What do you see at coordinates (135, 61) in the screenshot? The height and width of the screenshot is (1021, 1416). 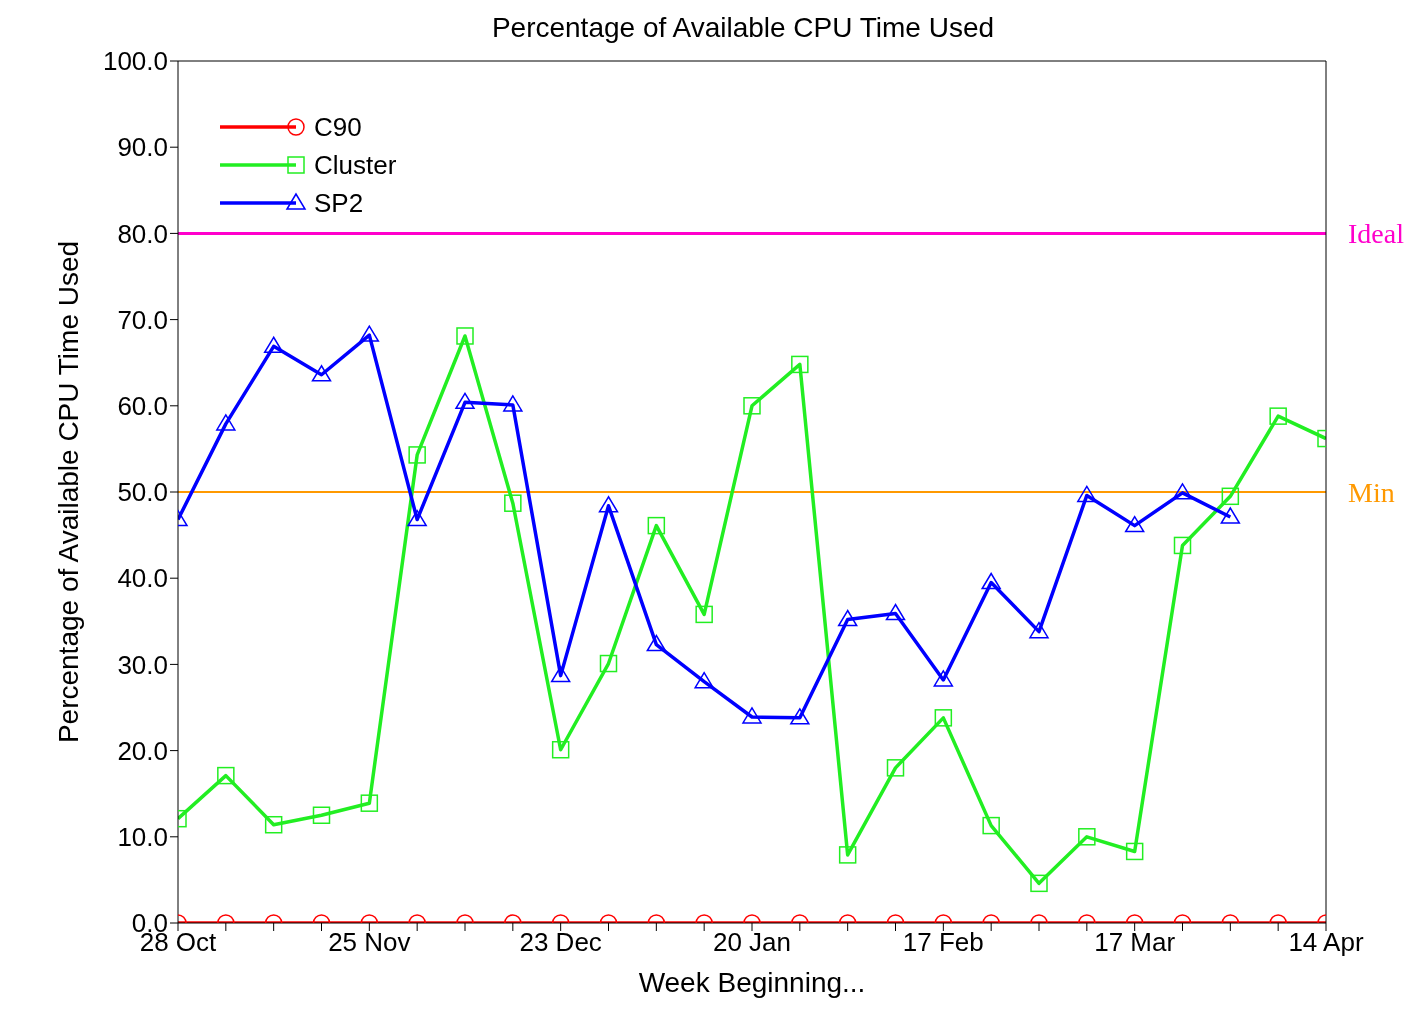 I see `y-tick-label: 100.0` at bounding box center [135, 61].